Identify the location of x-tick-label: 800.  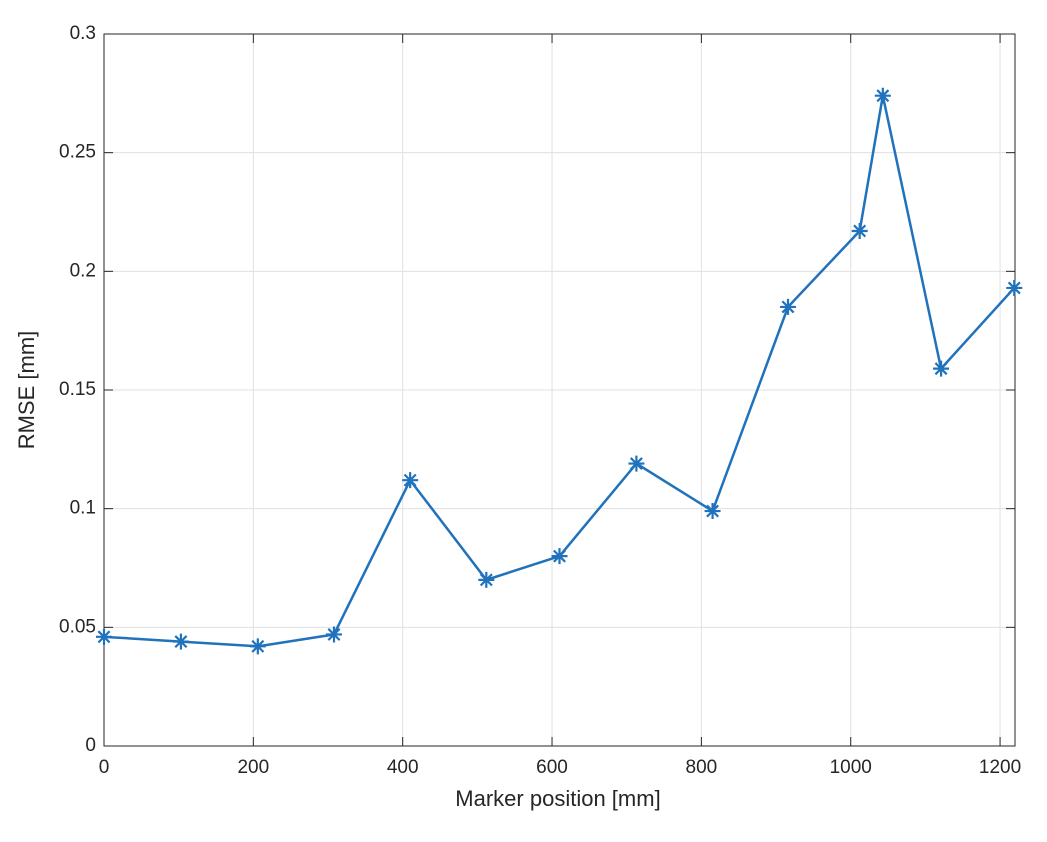
(702, 767).